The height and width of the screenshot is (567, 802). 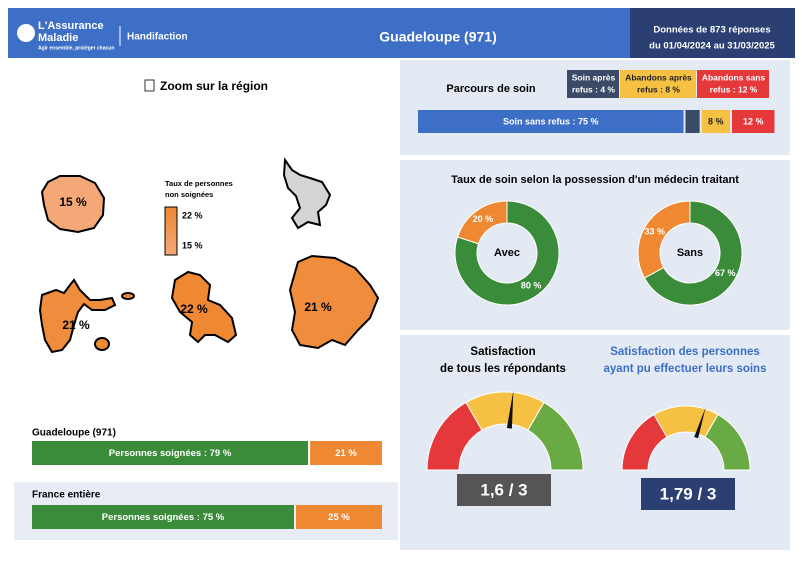 What do you see at coordinates (658, 89) in the screenshot?
I see `legend-label: refus : 8 %` at bounding box center [658, 89].